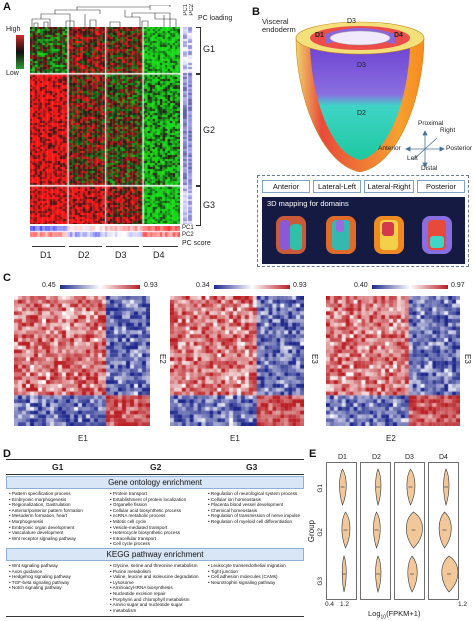 Image resolution: width=474 pixels, height=621 pixels. What do you see at coordinates (209, 205) in the screenshot?
I see `group-g3-label: G3` at bounding box center [209, 205].